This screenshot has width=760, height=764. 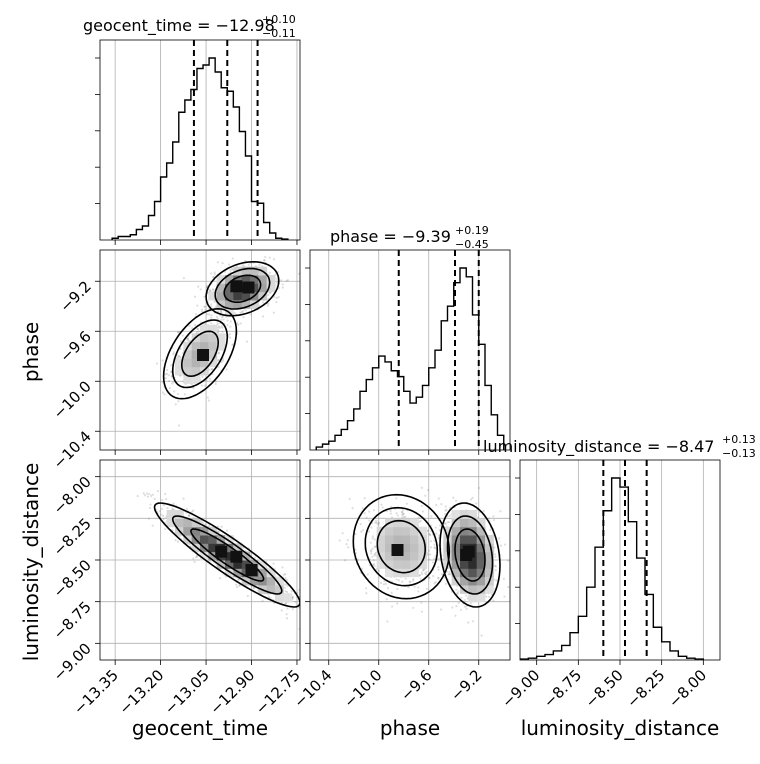 I want to click on x-tick-label-geocent-time: −13.05, so click(x=187, y=692).